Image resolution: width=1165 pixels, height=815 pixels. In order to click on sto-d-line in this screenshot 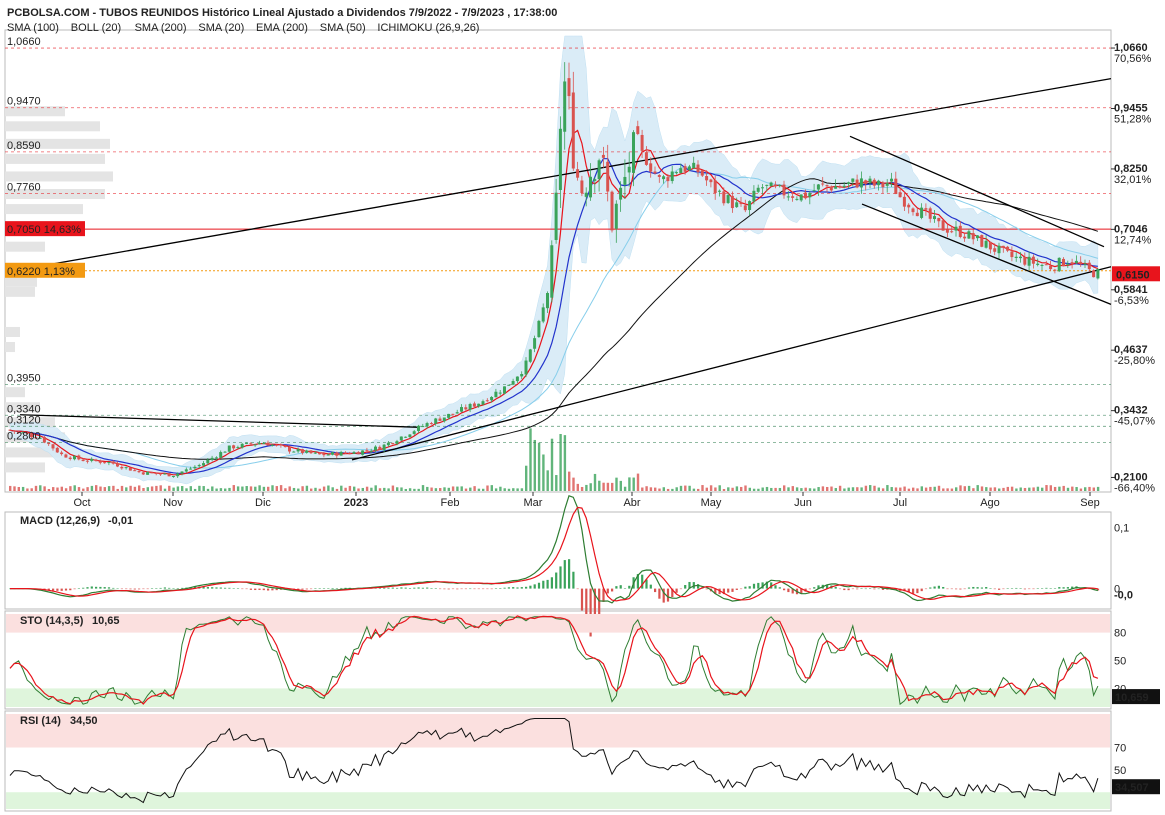, I will do `click(554, 660)`.